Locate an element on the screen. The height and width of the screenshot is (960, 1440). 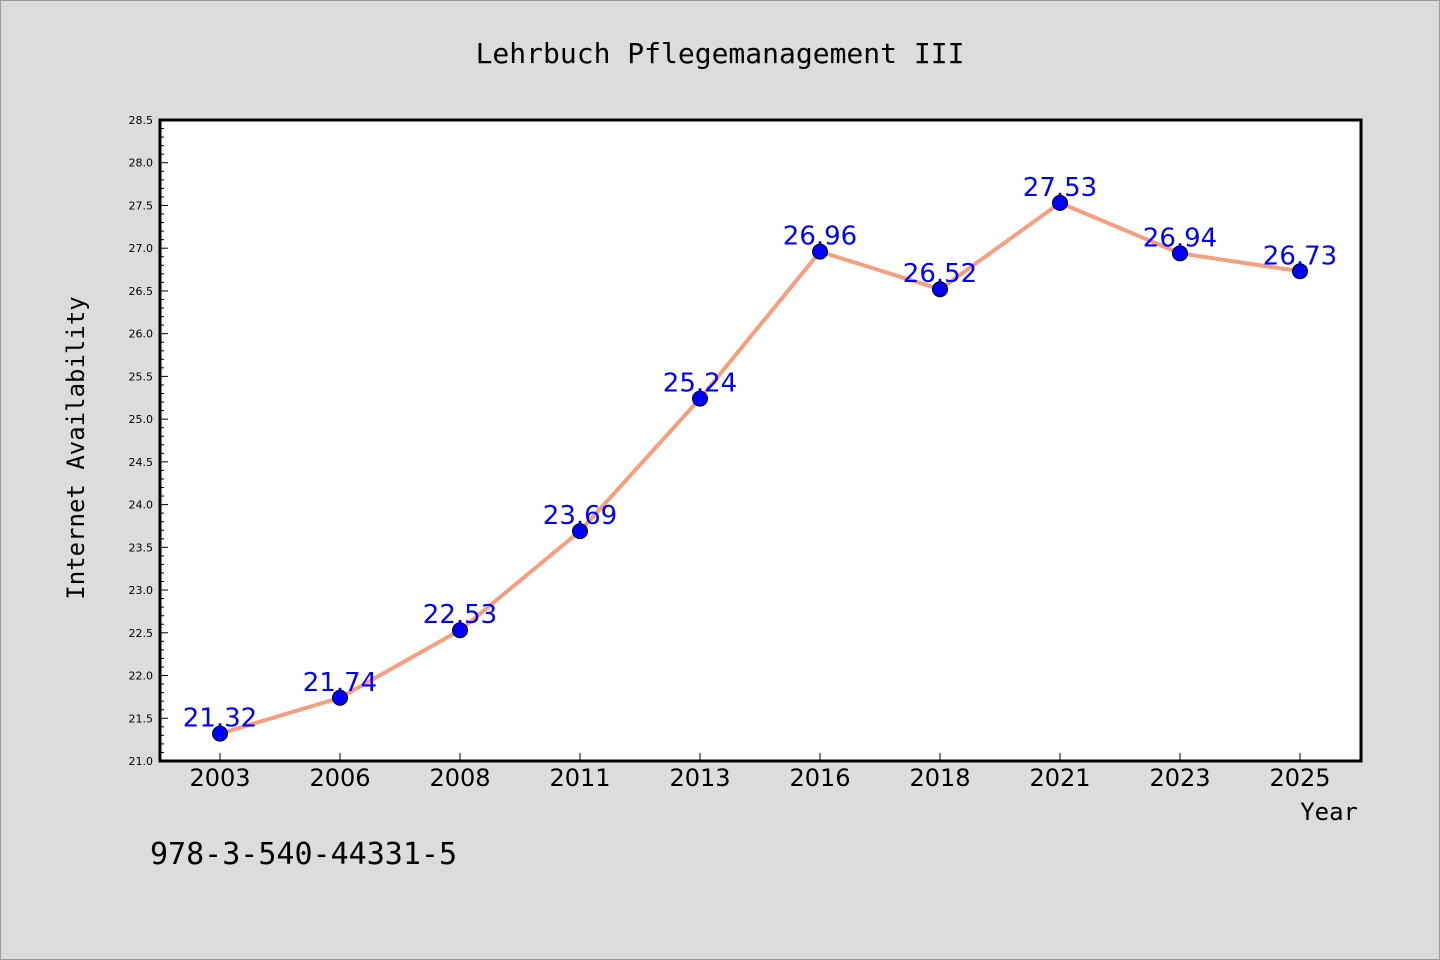
y-tick-label: 27.5 is located at coordinates (141, 205).